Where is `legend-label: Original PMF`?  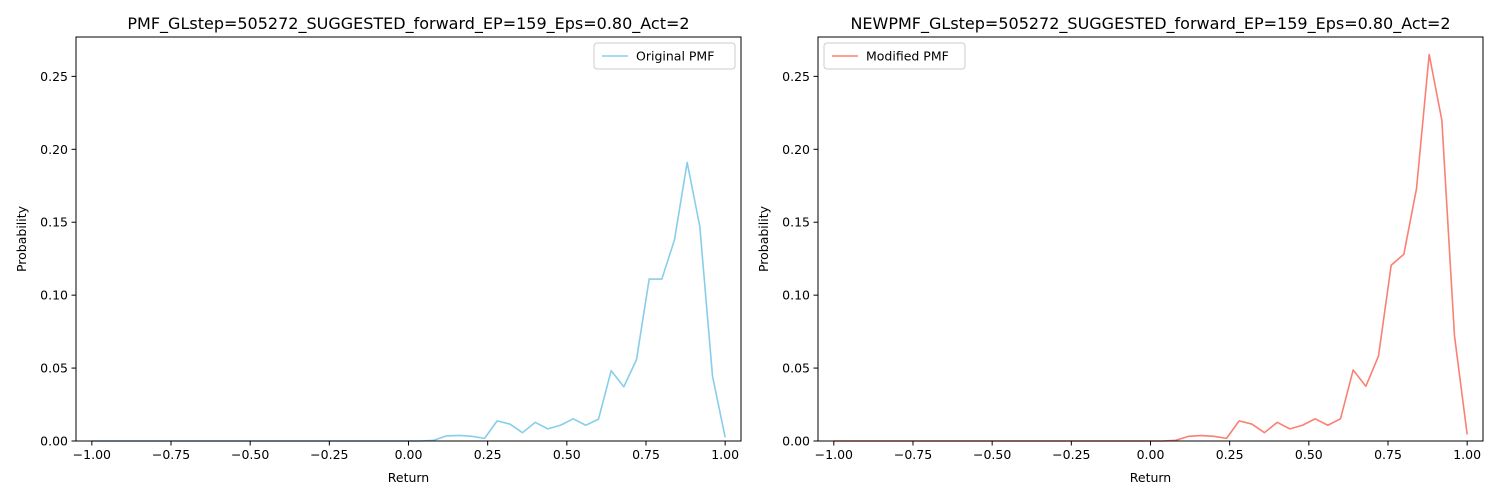
legend-label: Original PMF is located at coordinates (675, 56).